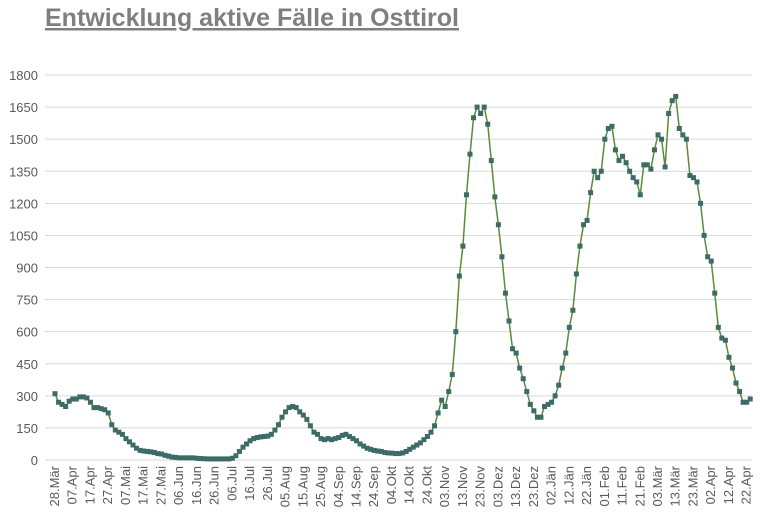 The image size is (768, 528). I want to click on x-tick-label: 07.Apr, so click(72, 484).